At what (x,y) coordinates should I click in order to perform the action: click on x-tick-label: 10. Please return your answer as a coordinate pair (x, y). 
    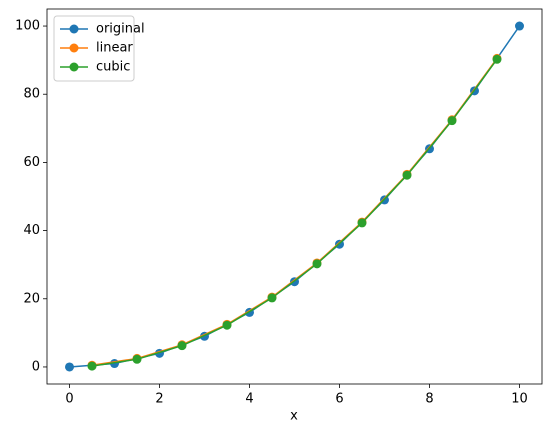
    Looking at the image, I should click on (519, 399).